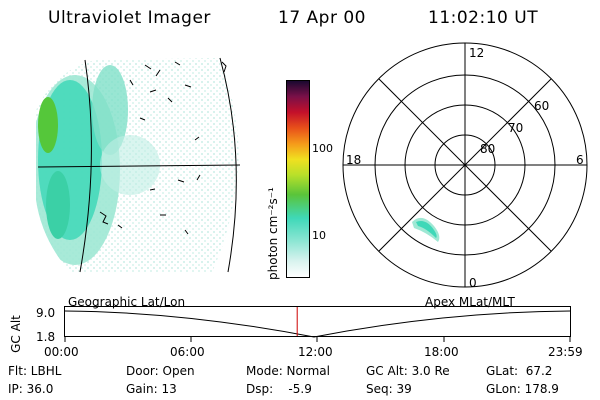 The width and height of the screenshot is (600, 400). What do you see at coordinates (129, 18) in the screenshot?
I see `instrument-title: Ultraviolet Imager` at bounding box center [129, 18].